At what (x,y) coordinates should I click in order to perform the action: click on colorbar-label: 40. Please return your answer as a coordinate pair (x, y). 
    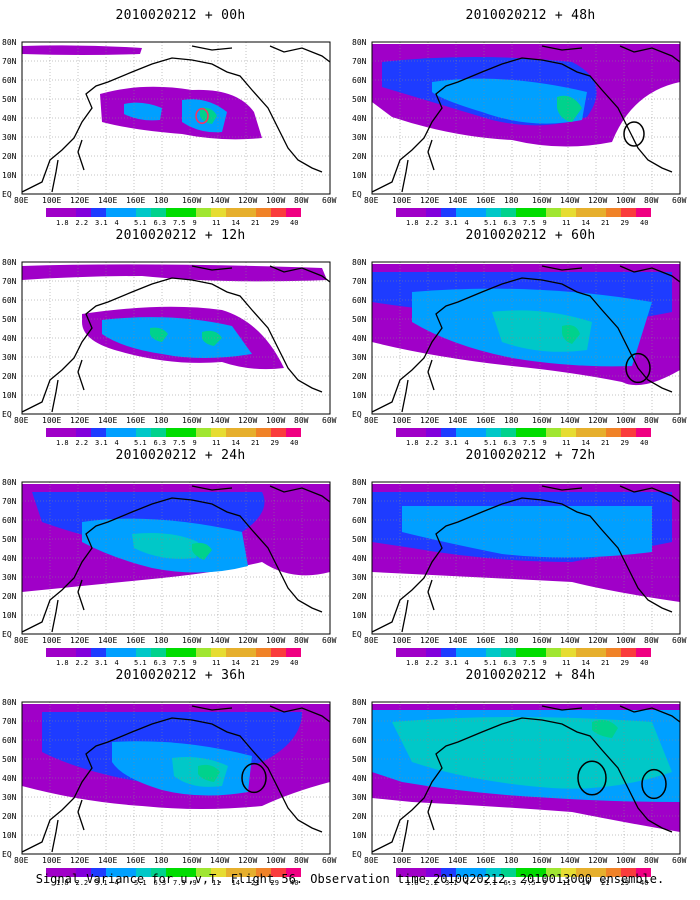
    Looking at the image, I should click on (644, 443).